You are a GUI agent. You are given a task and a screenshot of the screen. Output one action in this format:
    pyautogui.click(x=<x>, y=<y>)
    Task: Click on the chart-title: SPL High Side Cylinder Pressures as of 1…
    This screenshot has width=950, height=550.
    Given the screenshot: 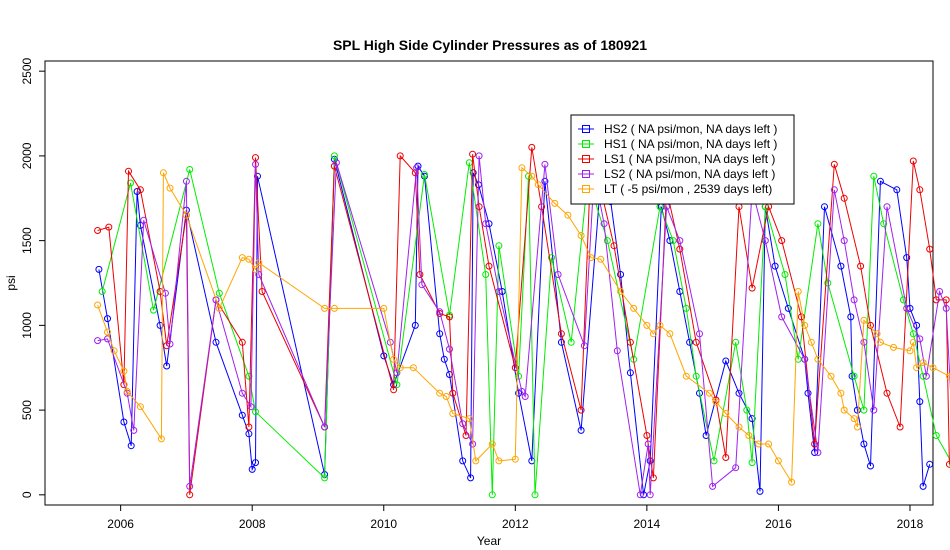 What is the action you would take?
    pyautogui.click(x=490, y=45)
    